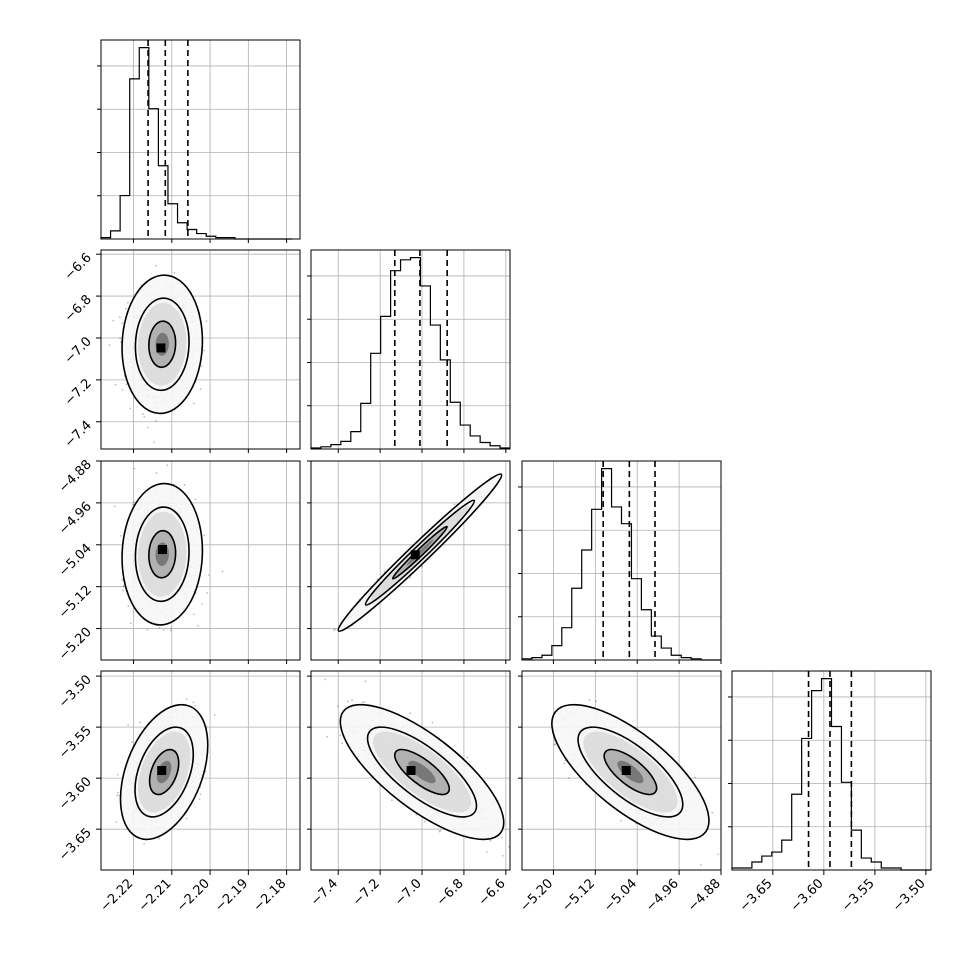 This screenshot has height=970, width=970. What do you see at coordinates (155, 895) in the screenshot?
I see `x-tick-label-0-1: −2.21` at bounding box center [155, 895].